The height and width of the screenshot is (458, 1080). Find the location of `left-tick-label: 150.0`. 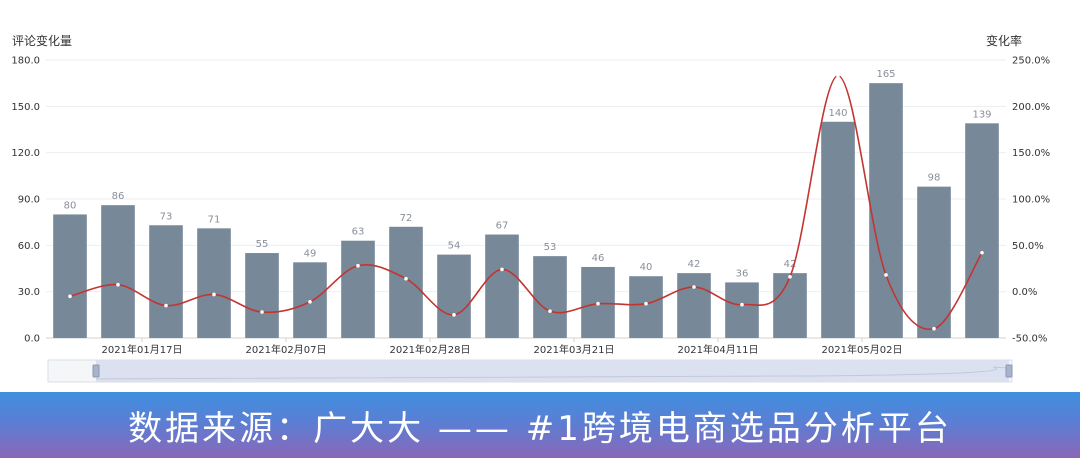

left-tick-label: 150.0 is located at coordinates (25, 107).